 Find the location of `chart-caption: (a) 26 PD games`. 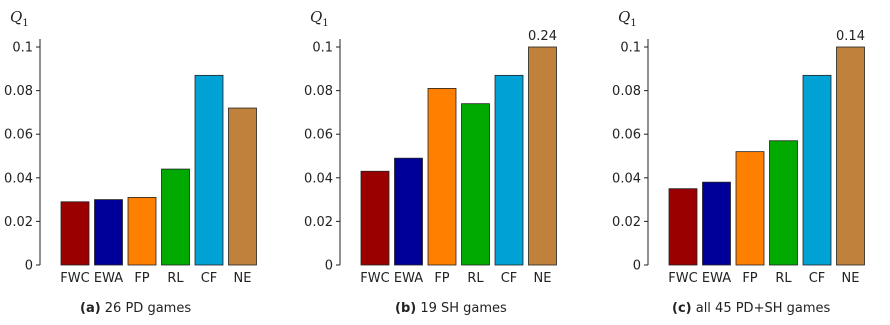

chart-caption: (a) 26 PD games is located at coordinates (135, 308).